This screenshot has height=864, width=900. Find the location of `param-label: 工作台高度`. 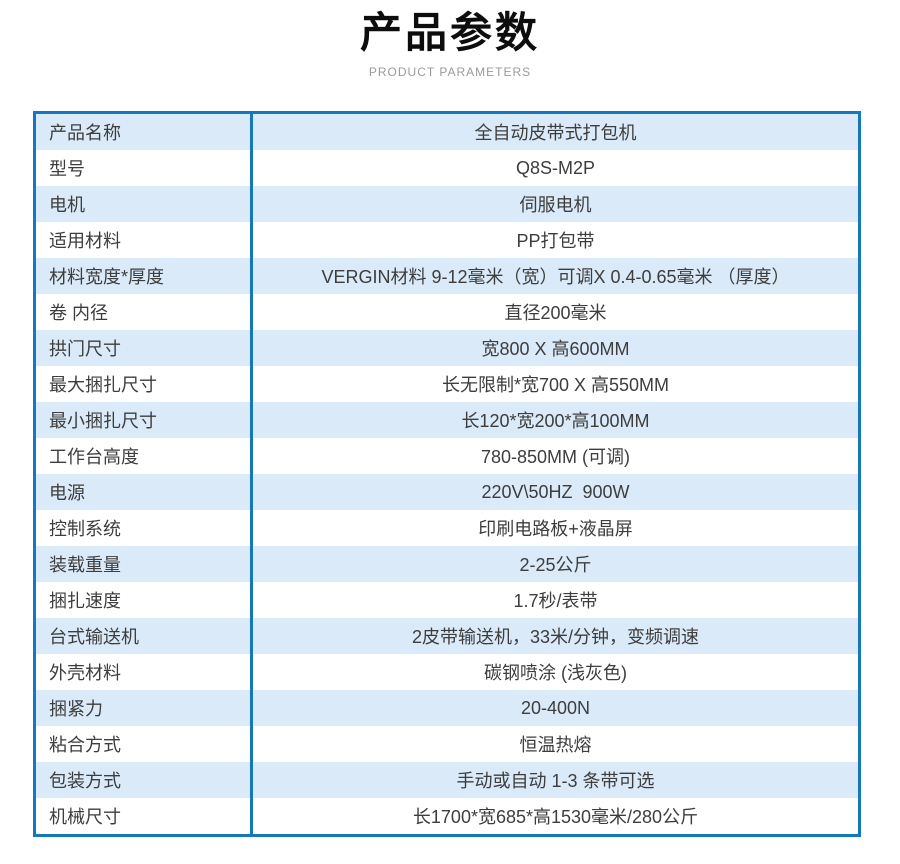

param-label: 工作台高度 is located at coordinates (144, 456).